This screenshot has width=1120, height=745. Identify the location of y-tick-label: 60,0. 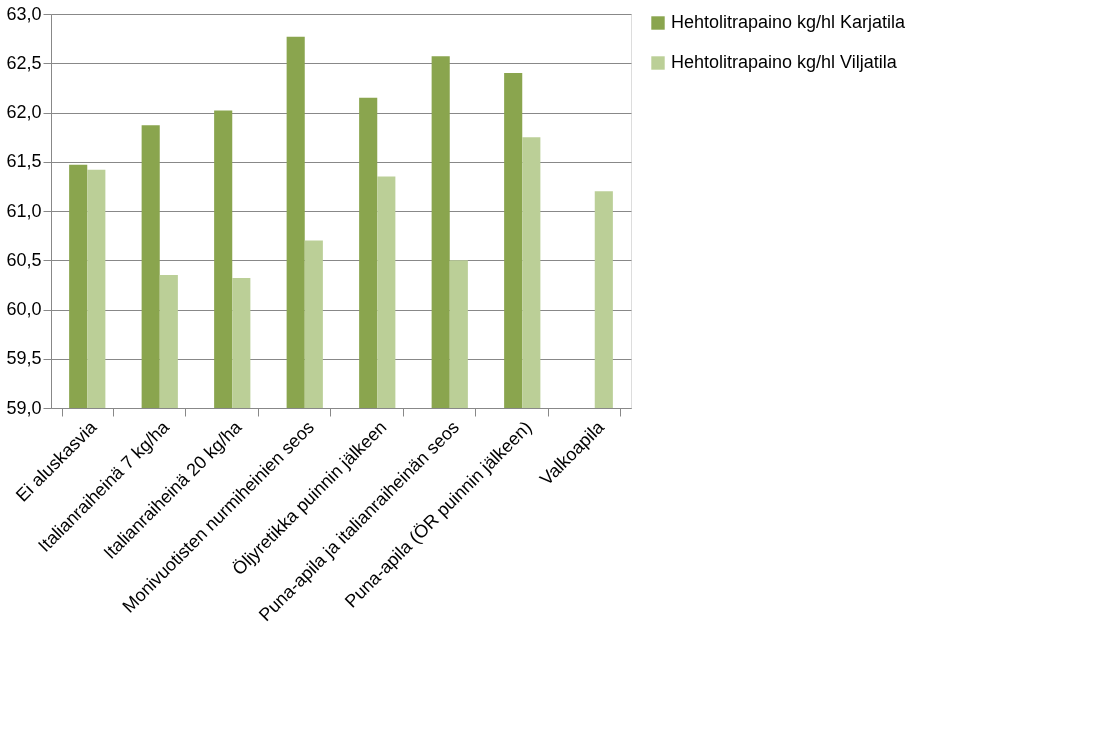
(24, 309).